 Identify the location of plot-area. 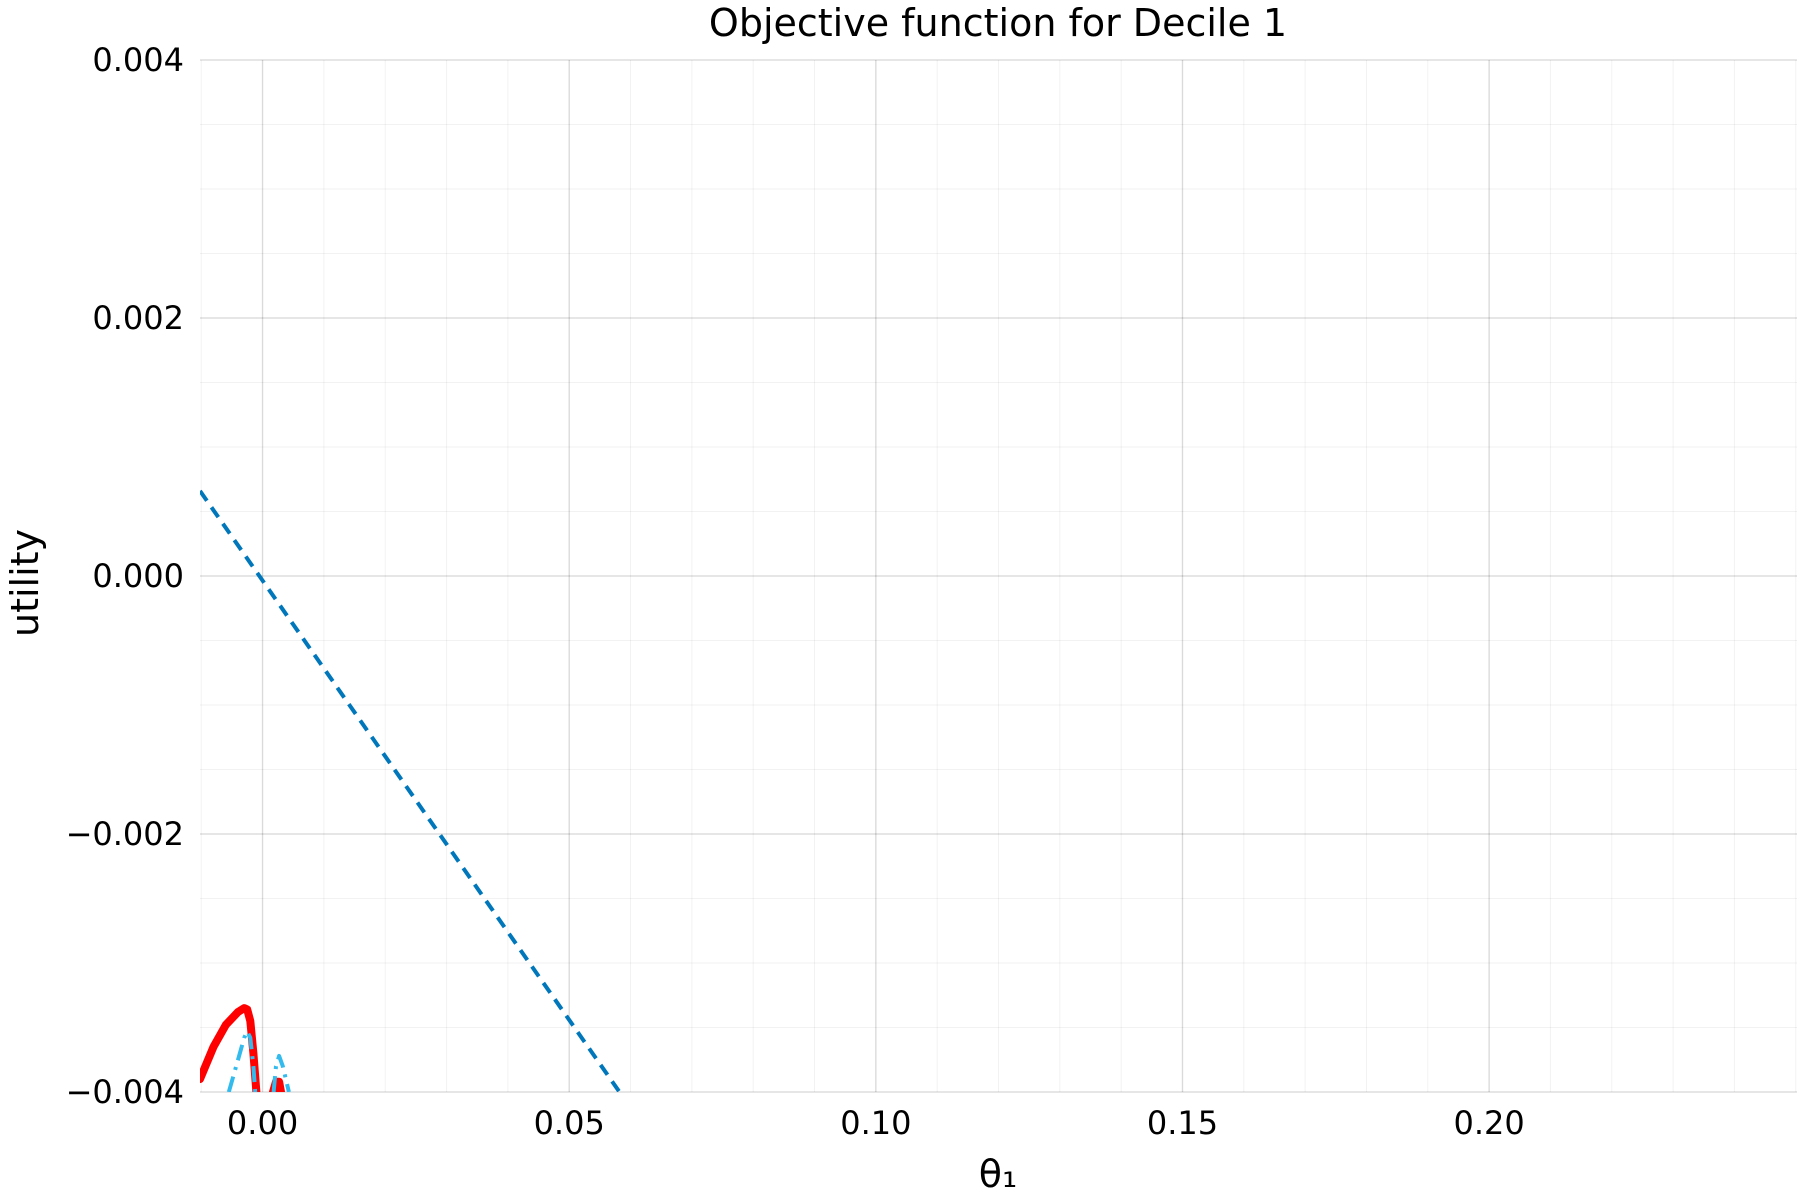
(411, 790).